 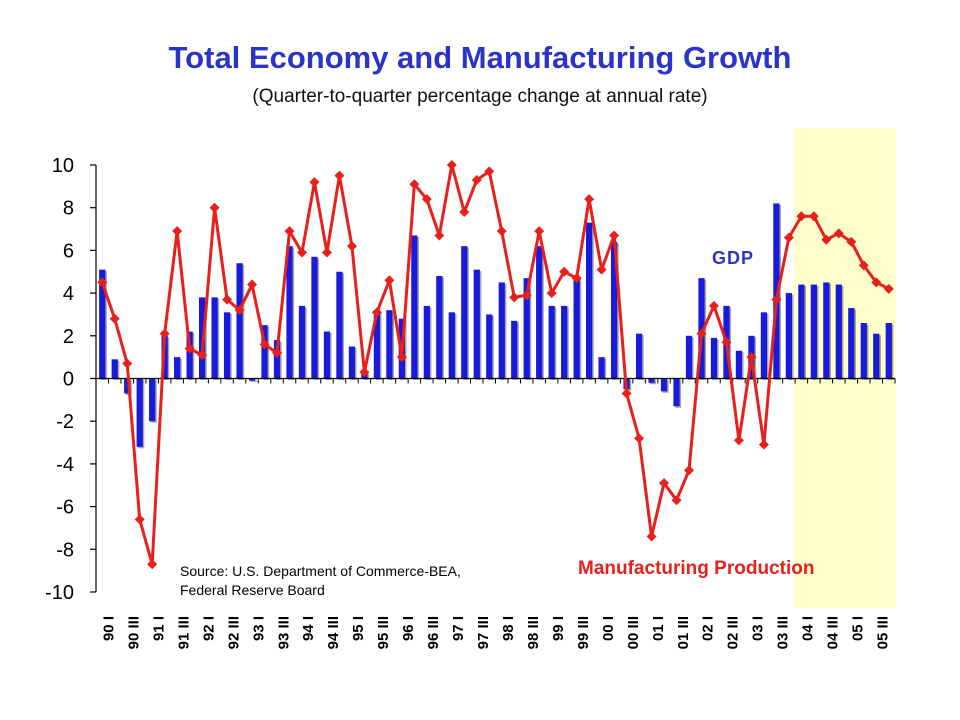 What do you see at coordinates (858, 628) in the screenshot?
I see `x-tick-label: 05 I` at bounding box center [858, 628].